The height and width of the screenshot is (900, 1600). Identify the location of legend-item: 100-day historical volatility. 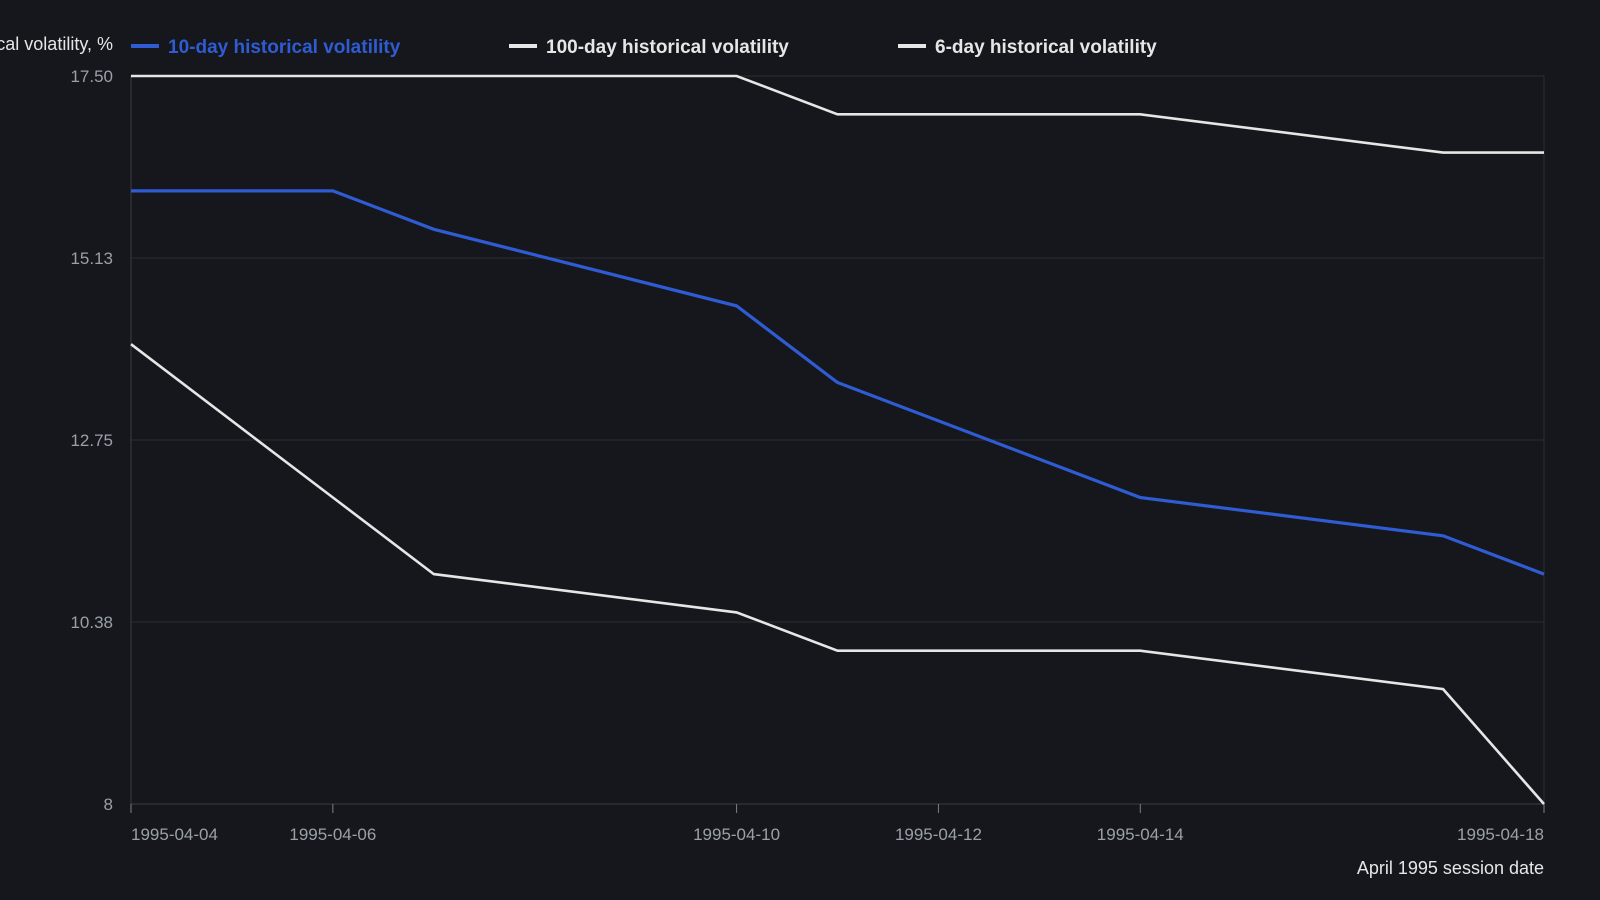
(649, 47).